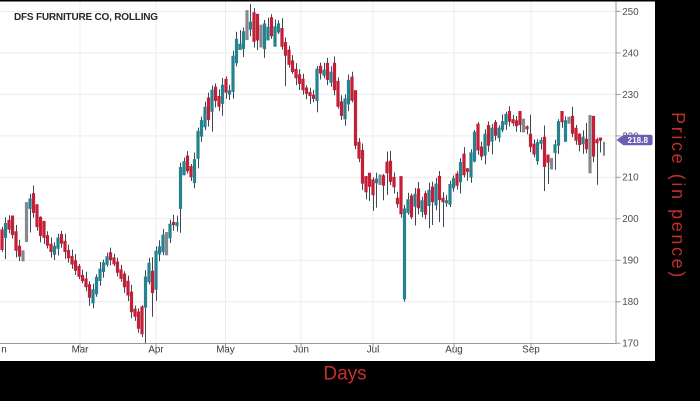 Image resolution: width=700 pixels, height=401 pixels. Describe the element at coordinates (630, 12) in the screenshot. I see `svg-text: 250` at that location.